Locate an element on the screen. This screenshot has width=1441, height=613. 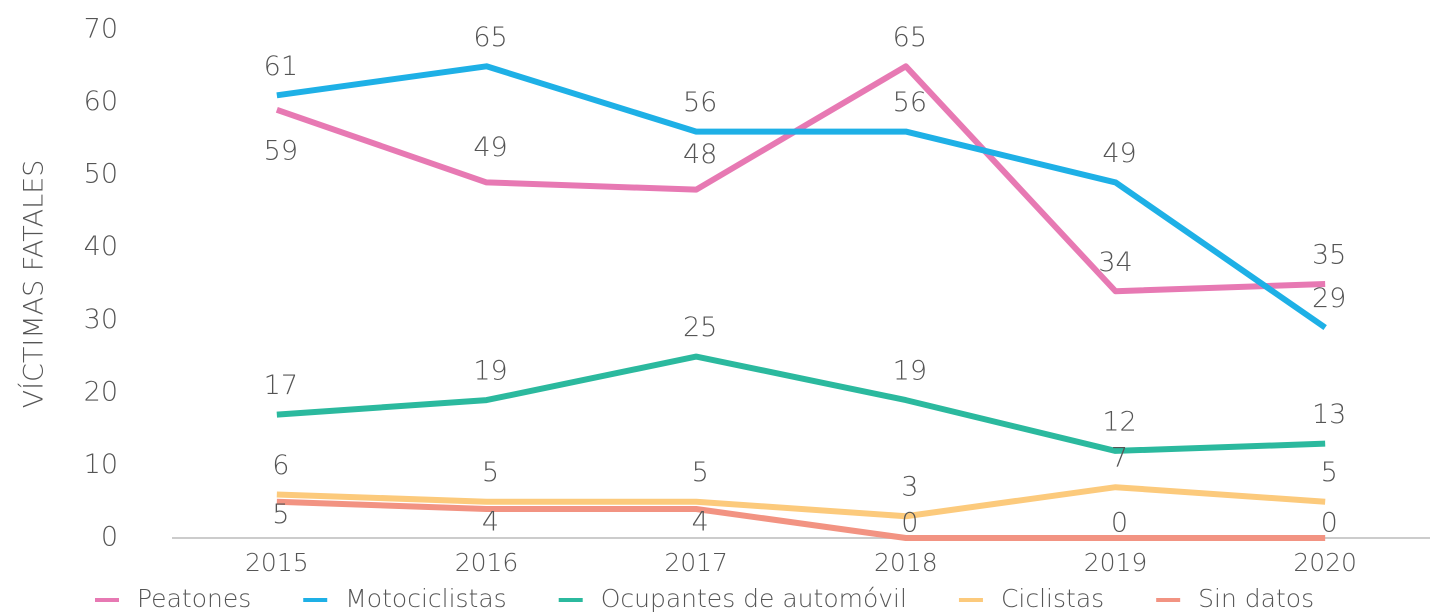
data-label: 13 is located at coordinates (1329, 414).